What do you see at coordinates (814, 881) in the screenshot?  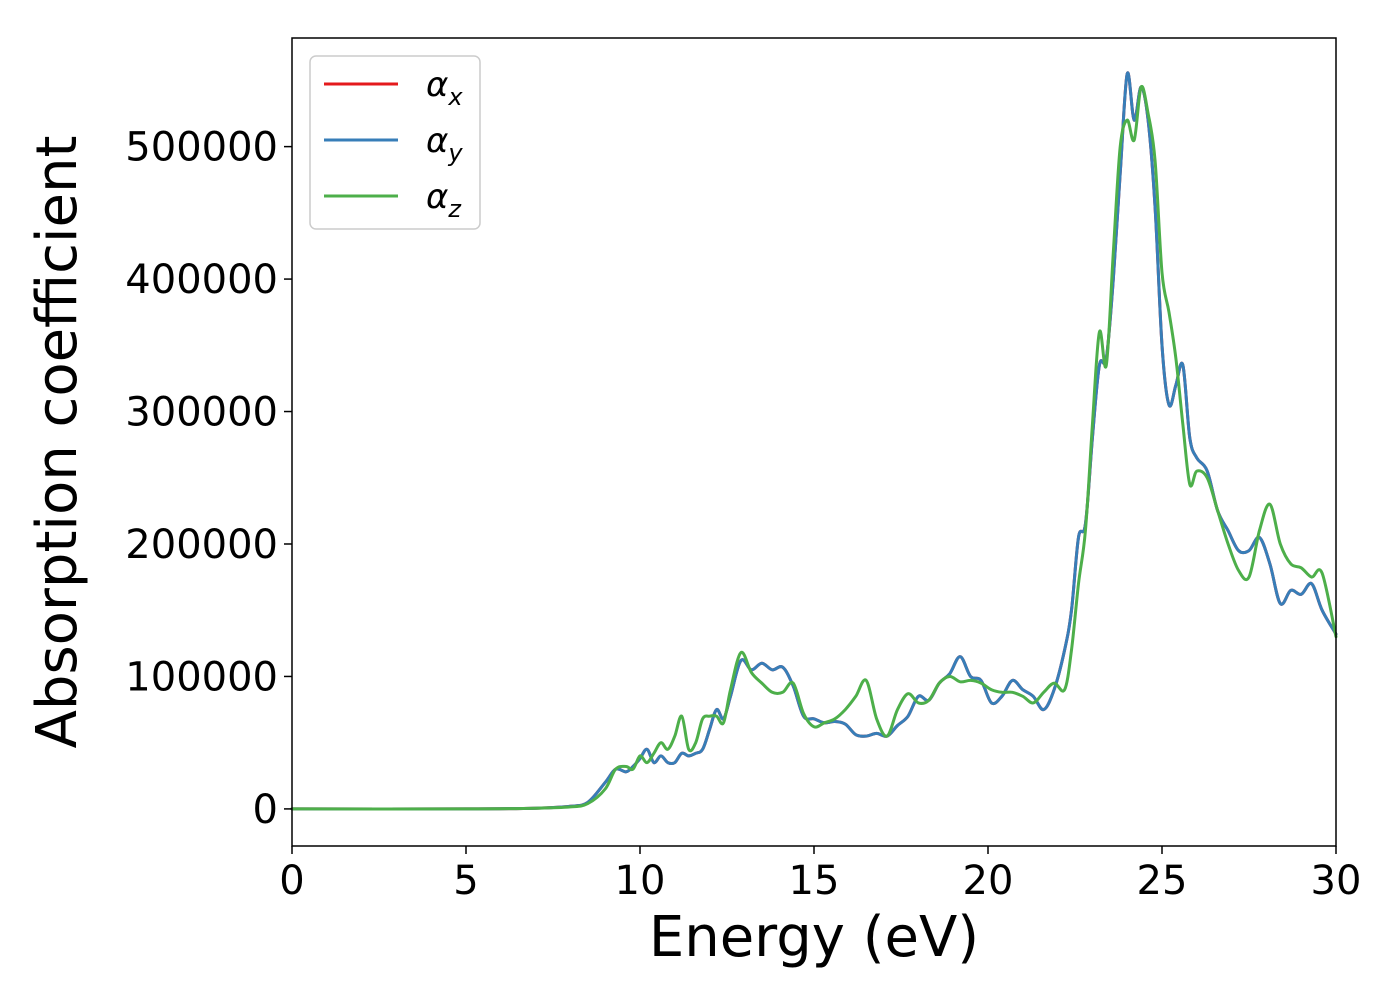 I see `x-tick-label: 15` at bounding box center [814, 881].